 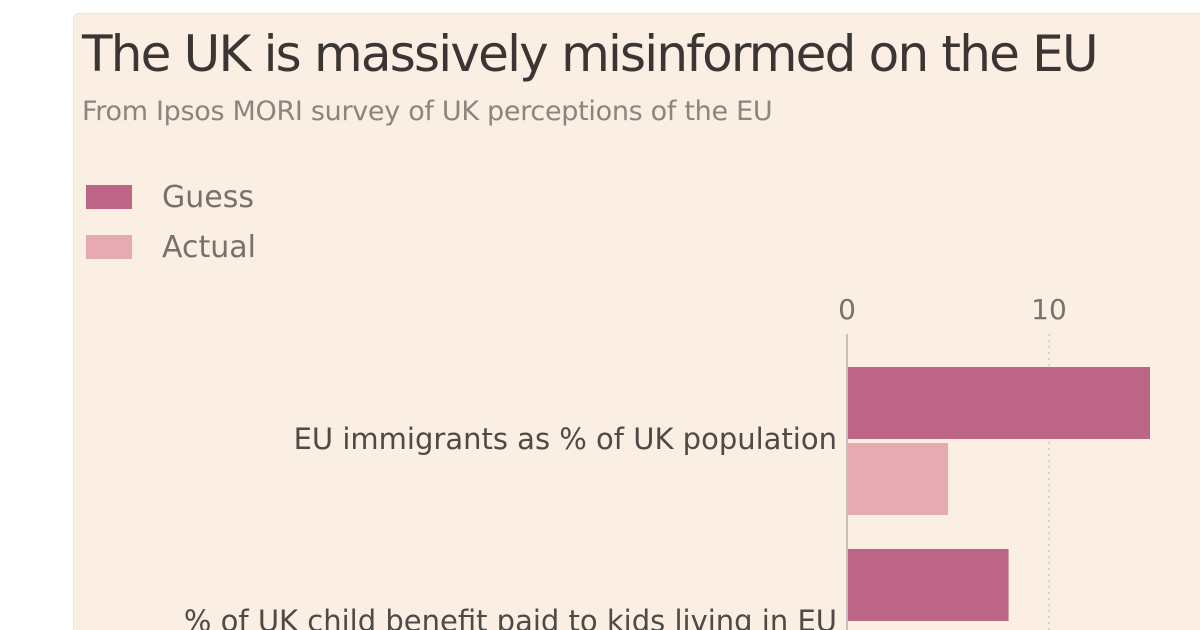 I want to click on category-label-0: EU immigrants as % of UK population, so click(x=565, y=439).